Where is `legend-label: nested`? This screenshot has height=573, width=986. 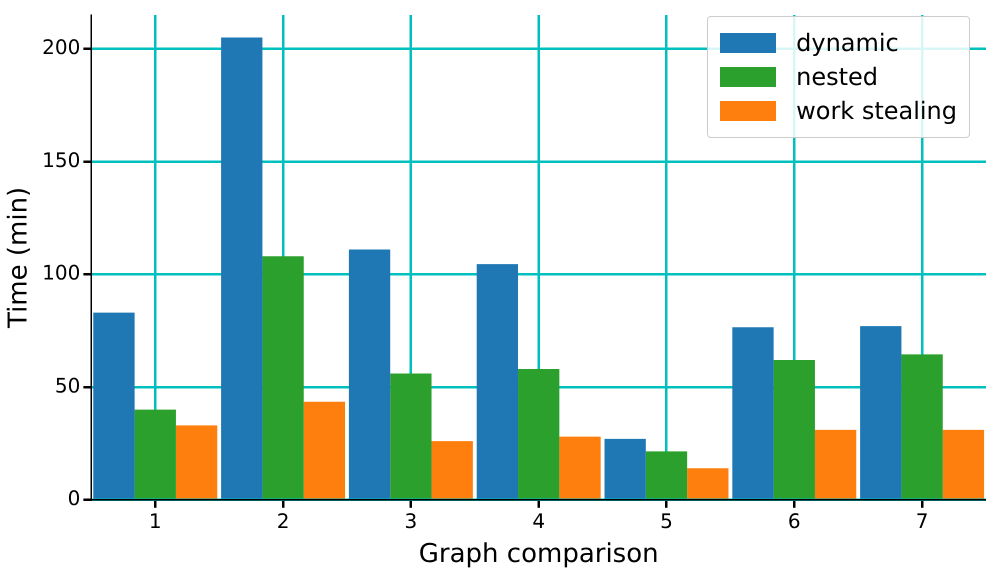 legend-label: nested is located at coordinates (837, 77).